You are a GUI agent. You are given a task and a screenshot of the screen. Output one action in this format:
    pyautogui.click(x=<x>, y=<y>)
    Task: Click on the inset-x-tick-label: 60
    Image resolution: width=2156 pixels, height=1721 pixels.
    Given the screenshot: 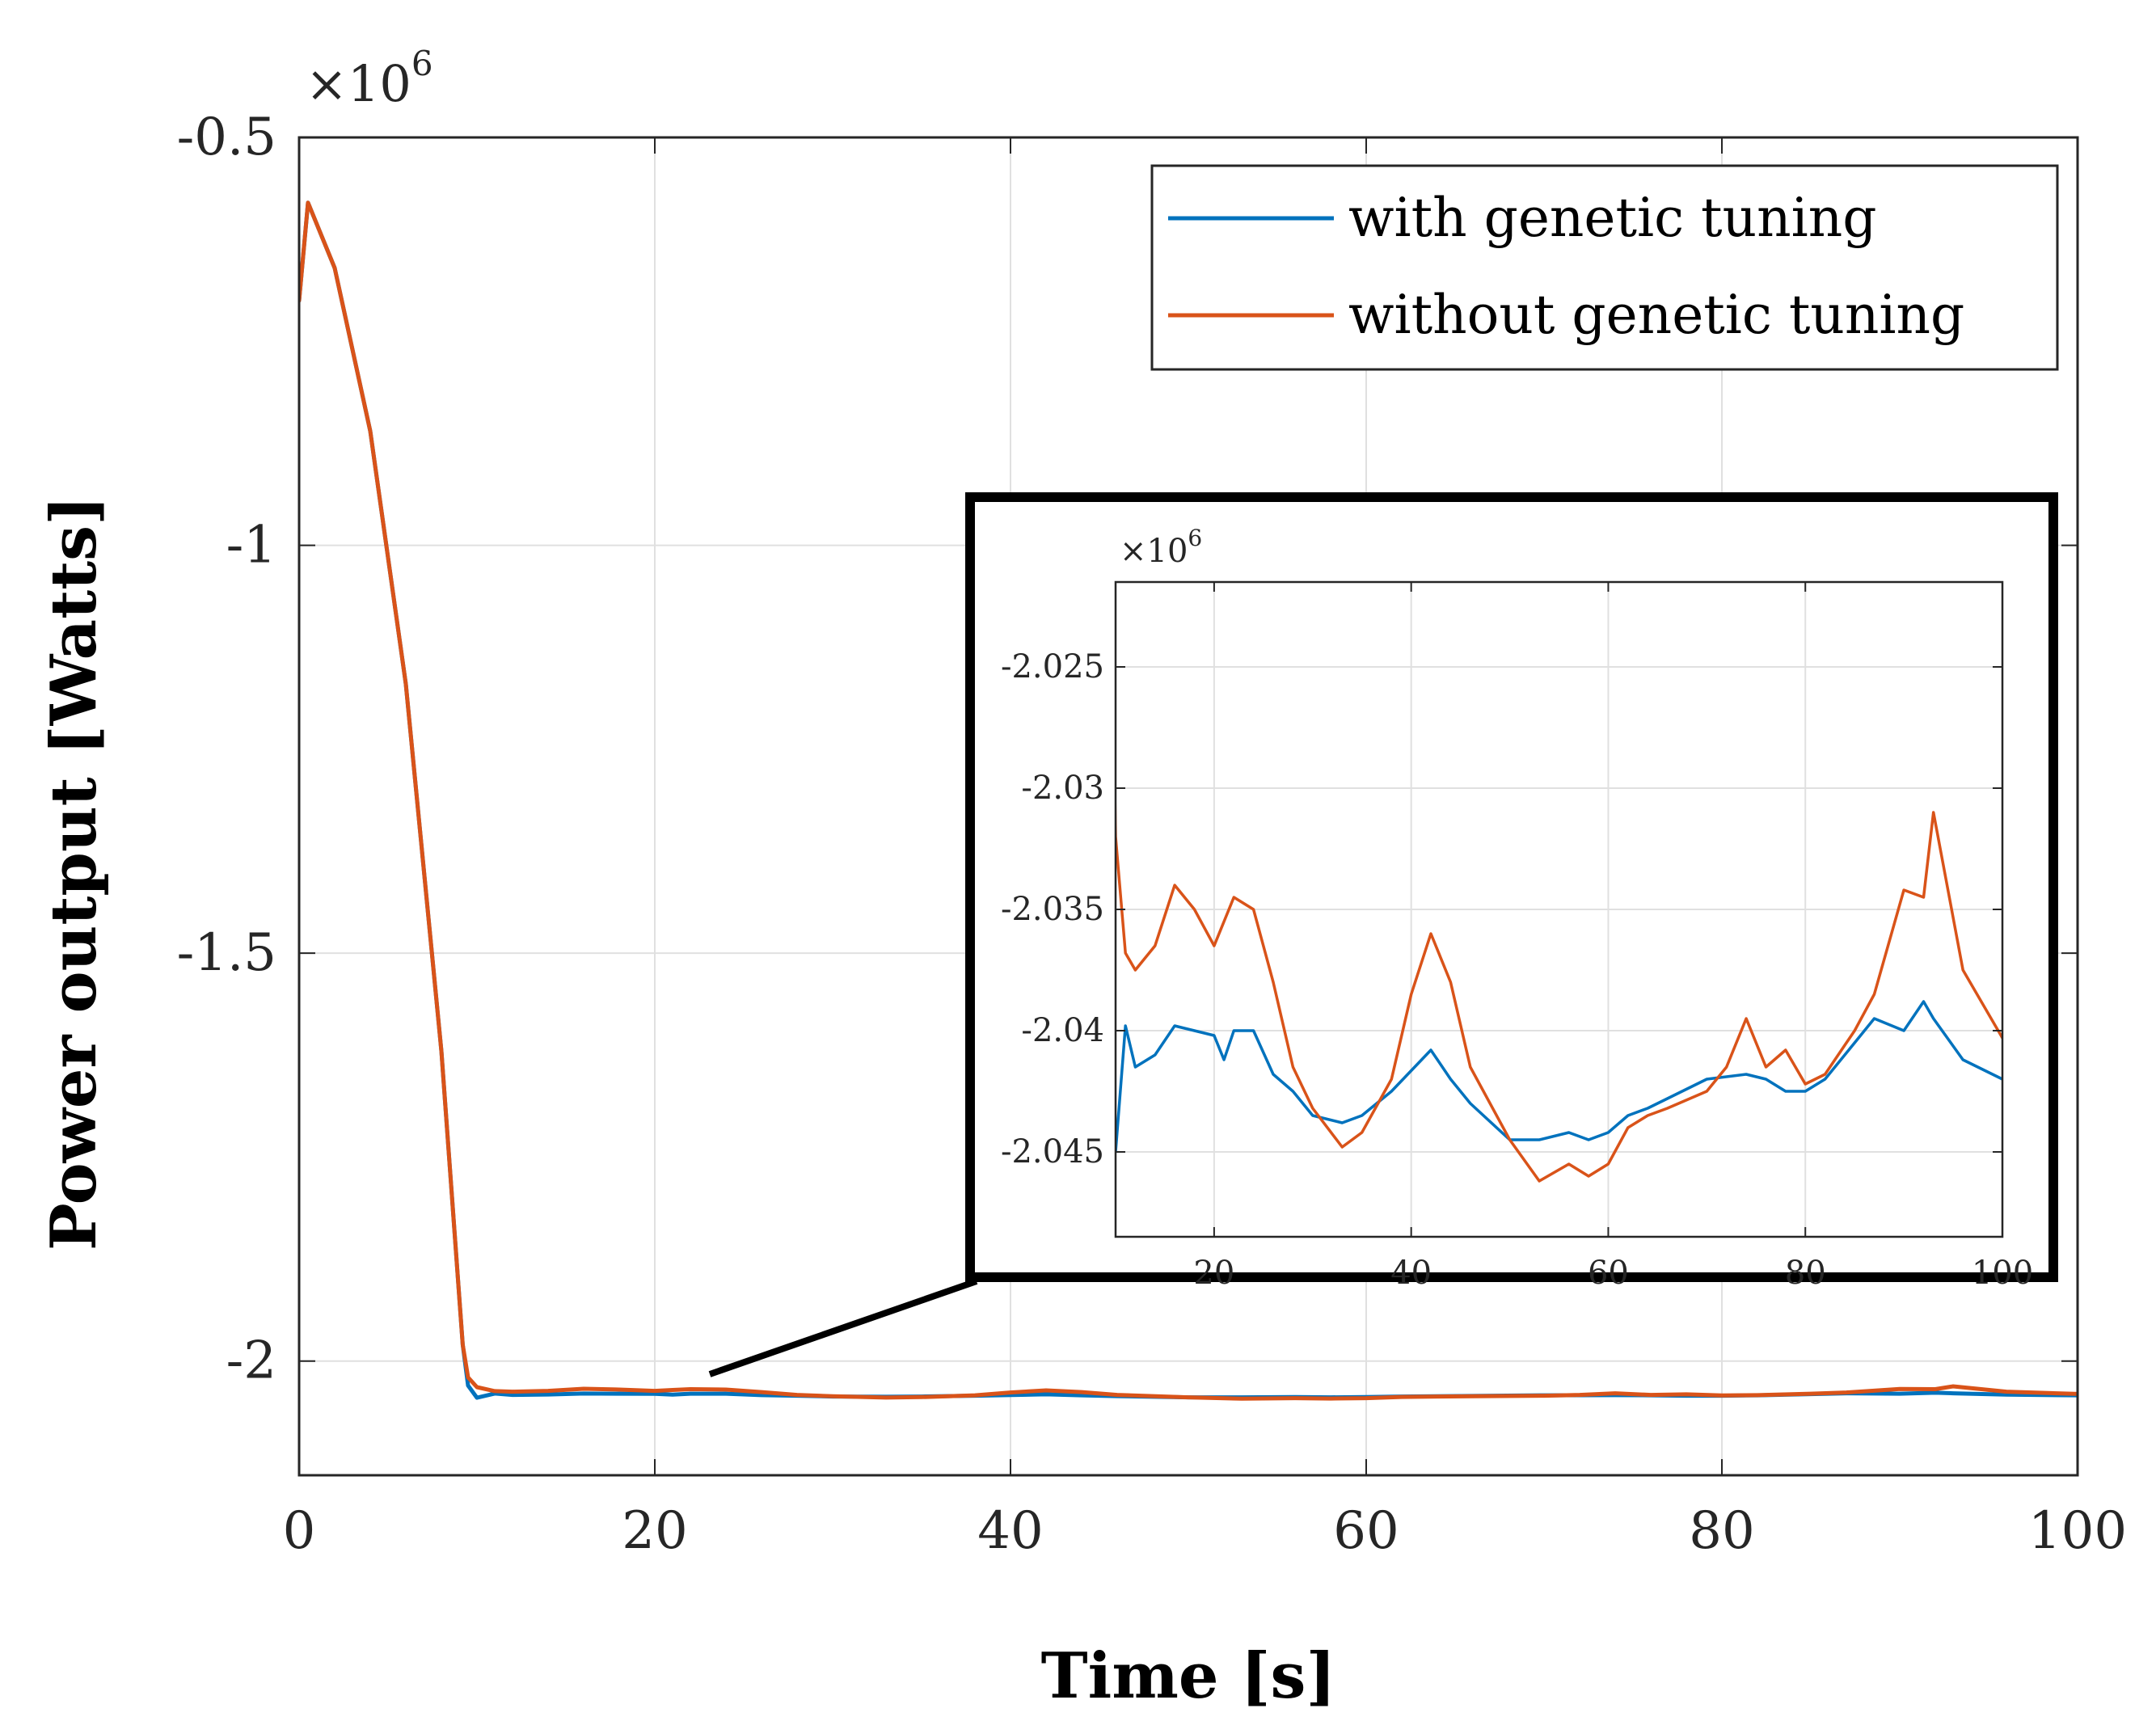 What is the action you would take?
    pyautogui.click(x=1609, y=1273)
    